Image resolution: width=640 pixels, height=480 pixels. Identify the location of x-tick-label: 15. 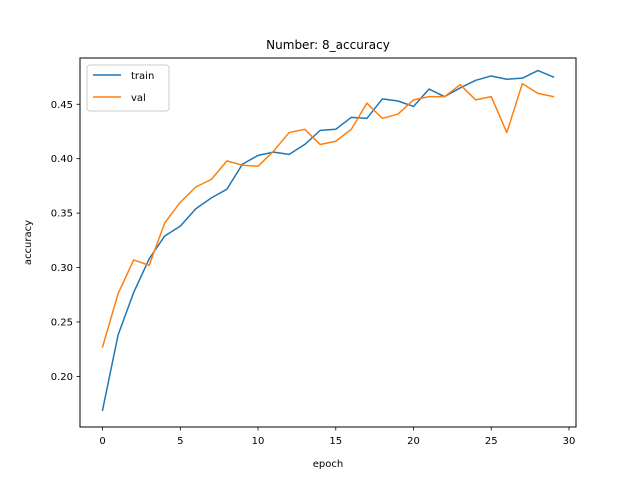
(335, 441).